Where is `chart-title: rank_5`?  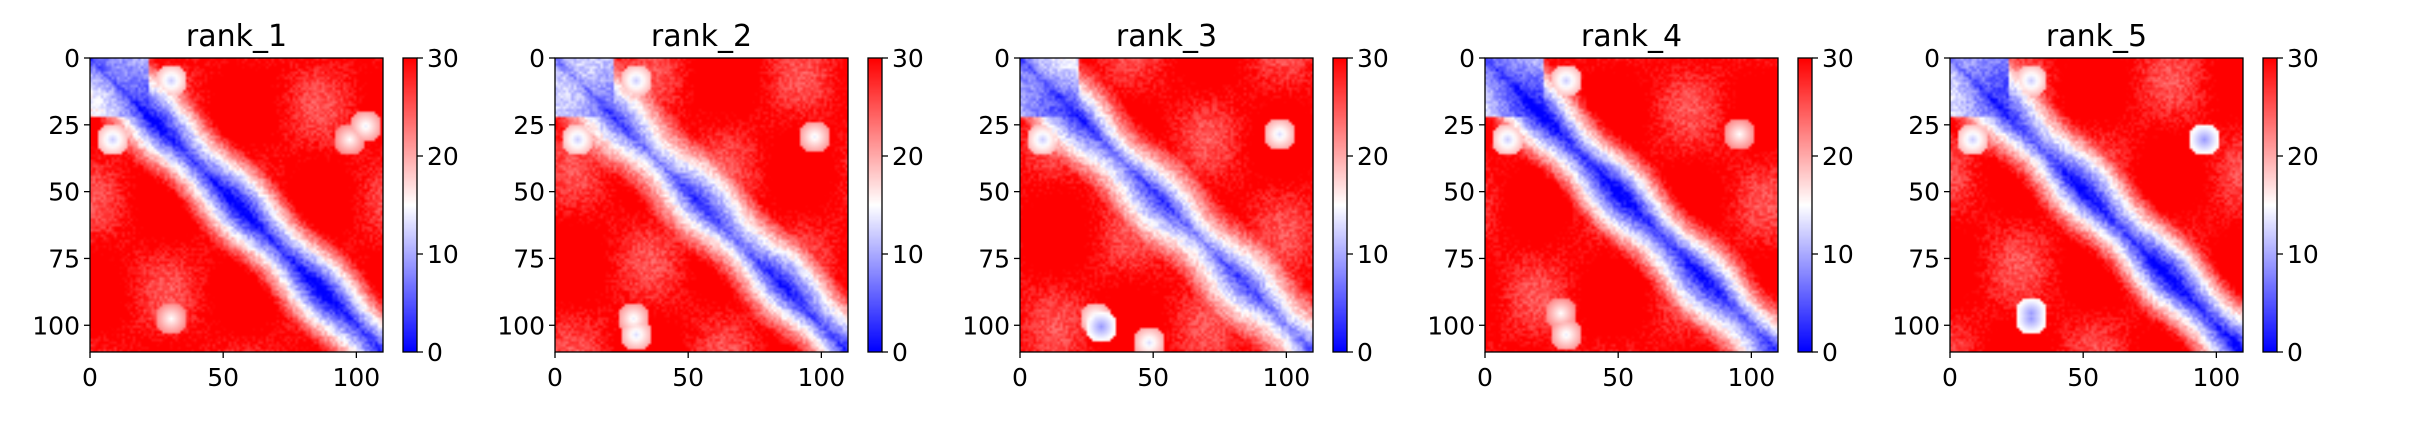 chart-title: rank_5 is located at coordinates (2096, 36).